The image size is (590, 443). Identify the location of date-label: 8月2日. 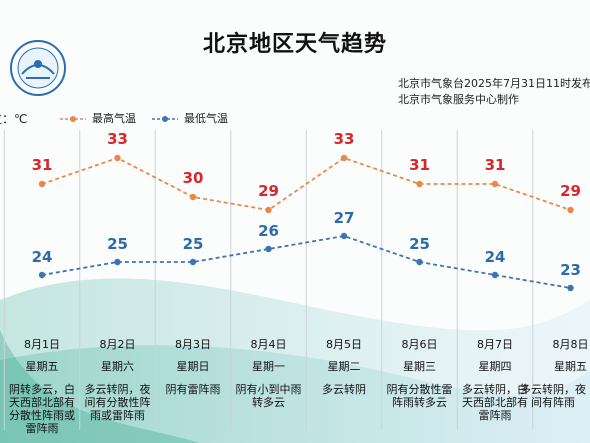
(118, 344).